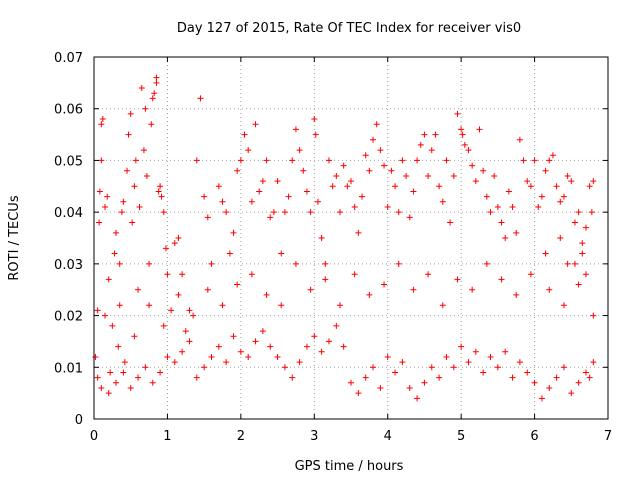 Image resolution: width=640 pixels, height=480 pixels. I want to click on x-tick-label: 5, so click(461, 436).